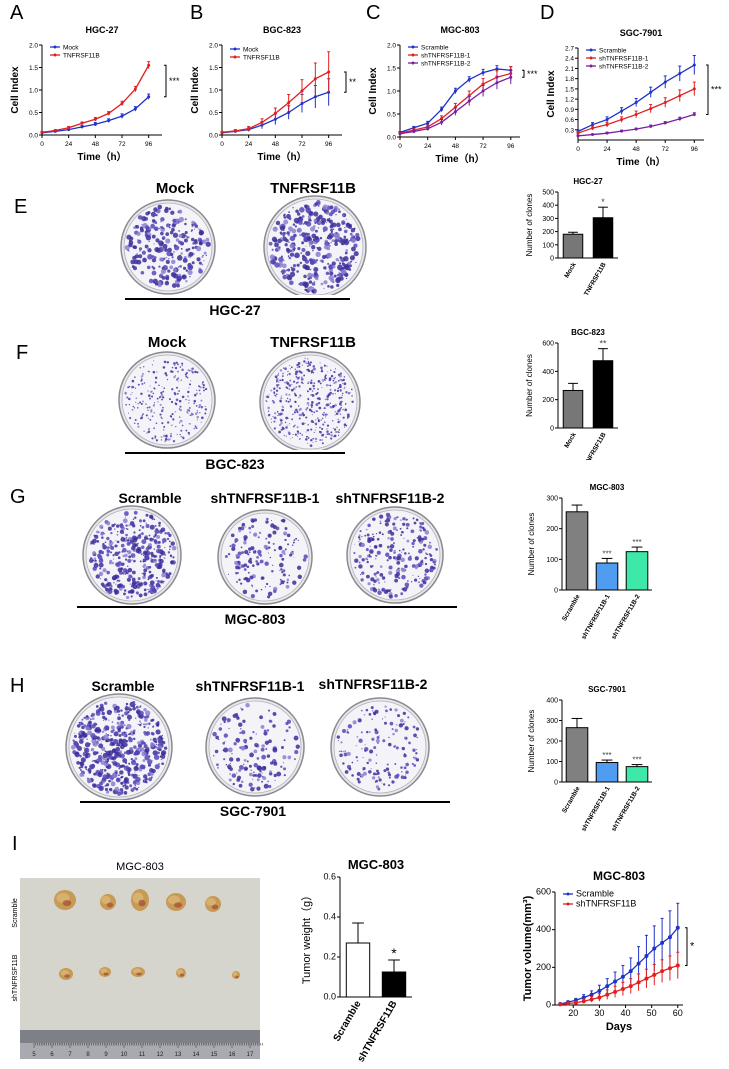  I want to click on panel-letter-h: H, so click(17, 686).